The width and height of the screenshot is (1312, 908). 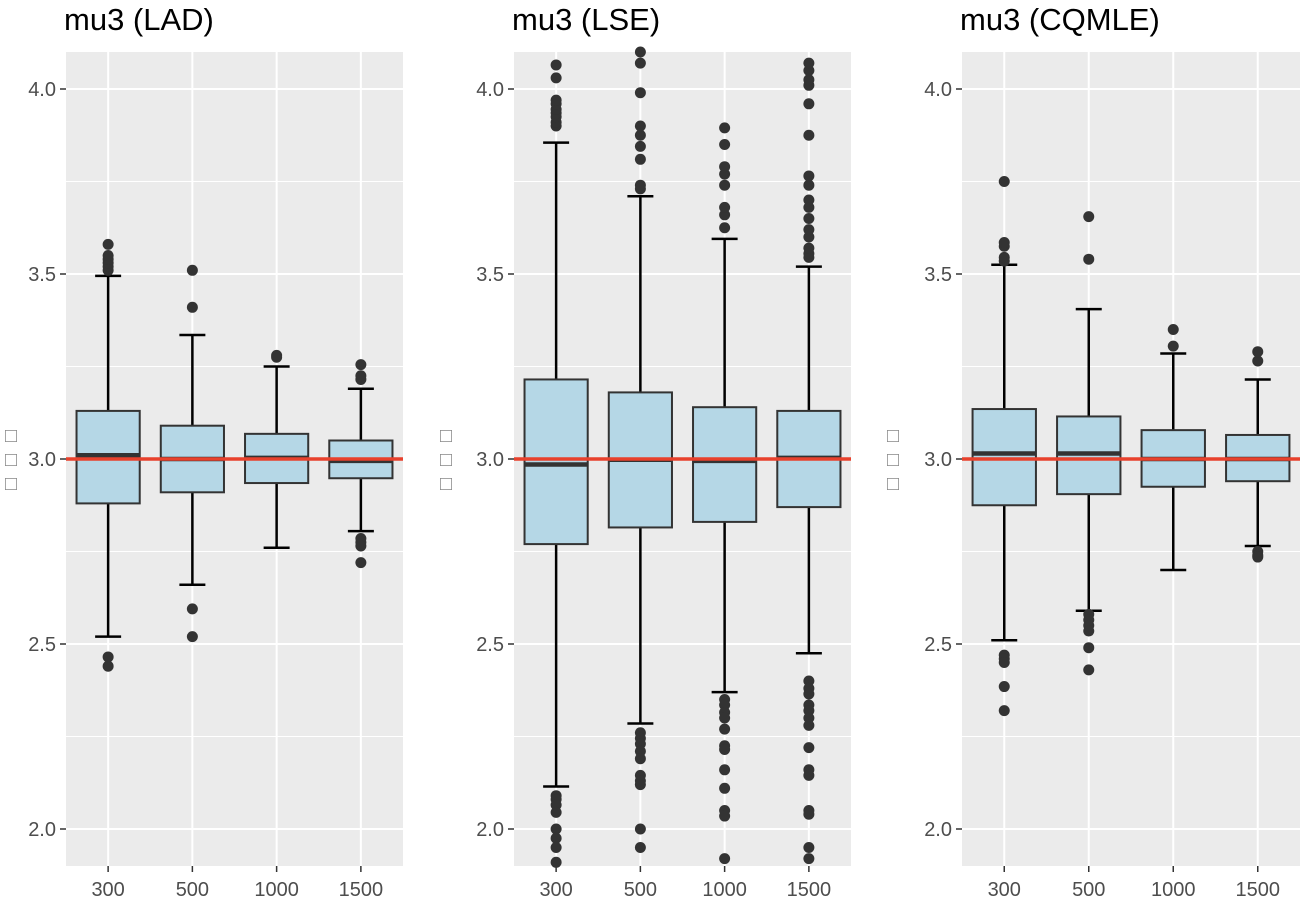 What do you see at coordinates (139, 19) in the screenshot?
I see `chart-title: mu3 (LAD)` at bounding box center [139, 19].